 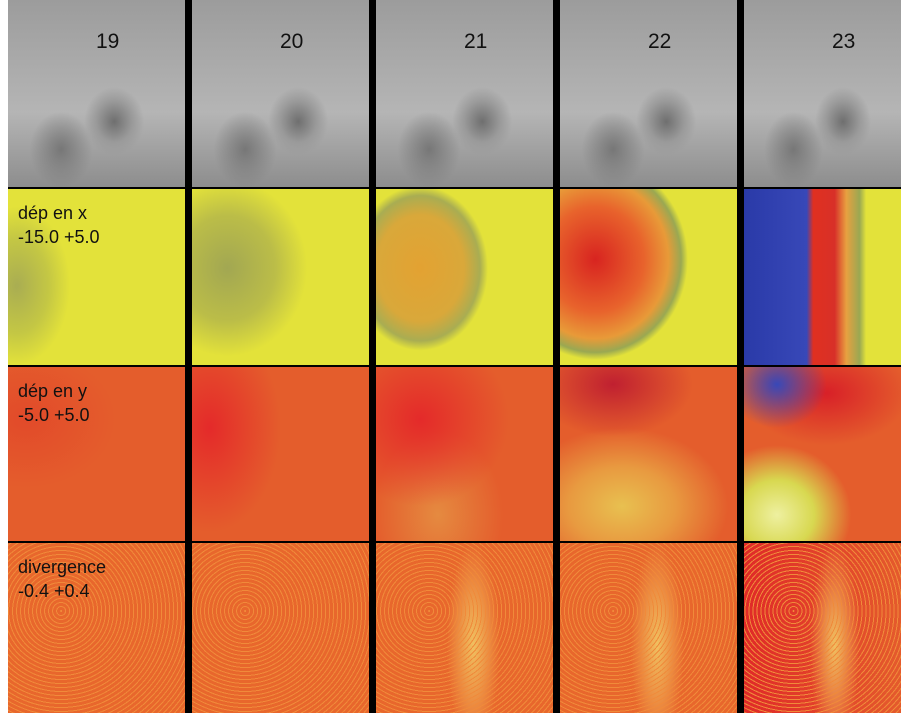 What do you see at coordinates (59, 225) in the screenshot?
I see `row-label: dép en x -15.0 +5.0` at bounding box center [59, 225].